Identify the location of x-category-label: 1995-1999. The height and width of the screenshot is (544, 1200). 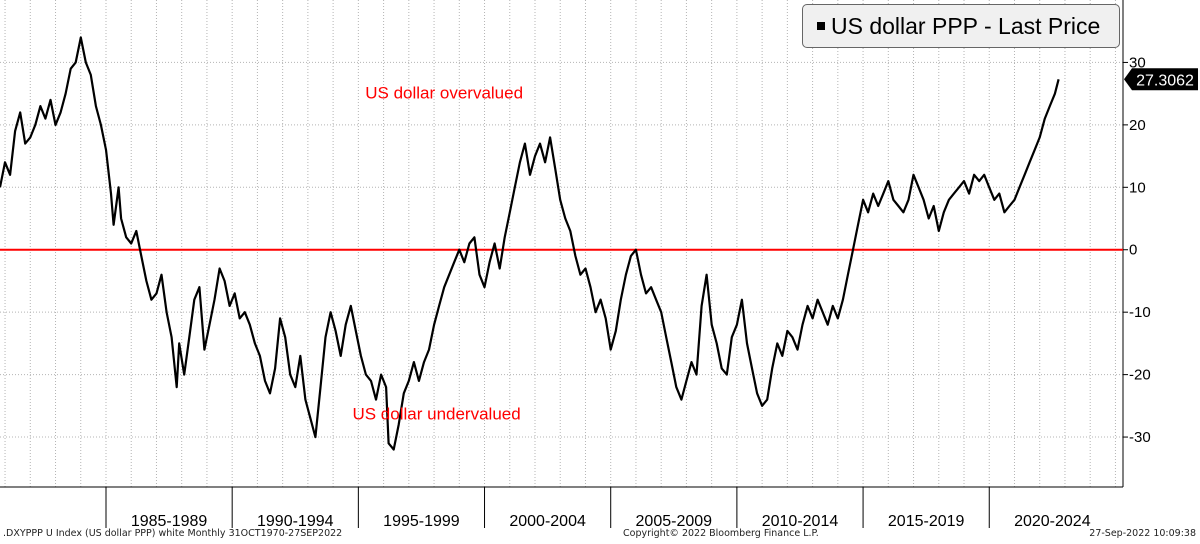
(421, 521).